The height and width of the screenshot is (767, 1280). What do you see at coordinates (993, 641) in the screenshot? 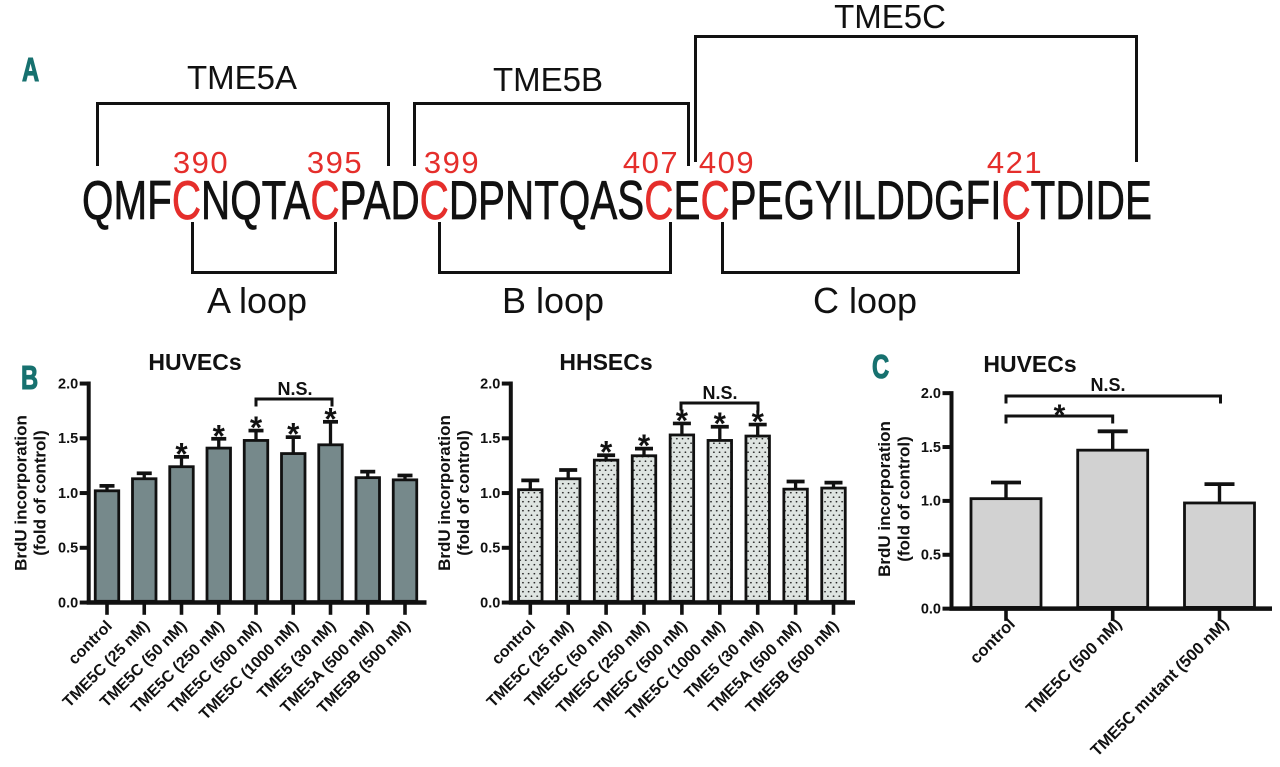
I see `svg-text: control` at bounding box center [993, 641].